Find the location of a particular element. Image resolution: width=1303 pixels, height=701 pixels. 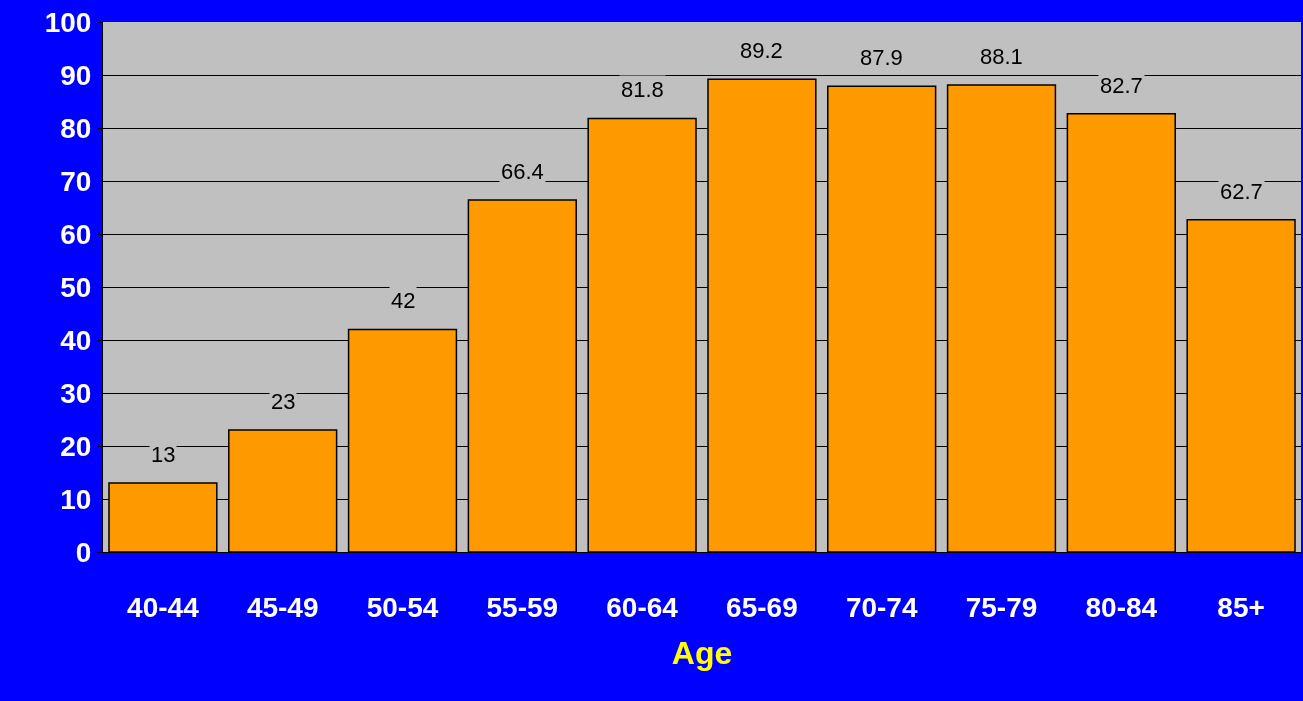

data-label: 87.9 is located at coordinates (881, 57).